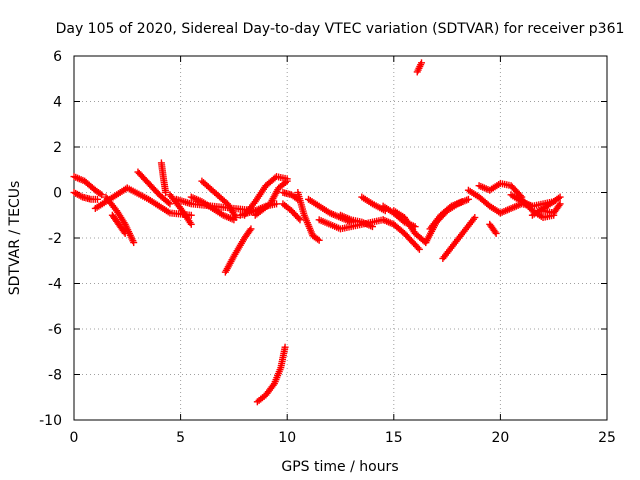 The image size is (640, 480). What do you see at coordinates (57, 148) in the screenshot?
I see `y-tick-label: 2` at bounding box center [57, 148].